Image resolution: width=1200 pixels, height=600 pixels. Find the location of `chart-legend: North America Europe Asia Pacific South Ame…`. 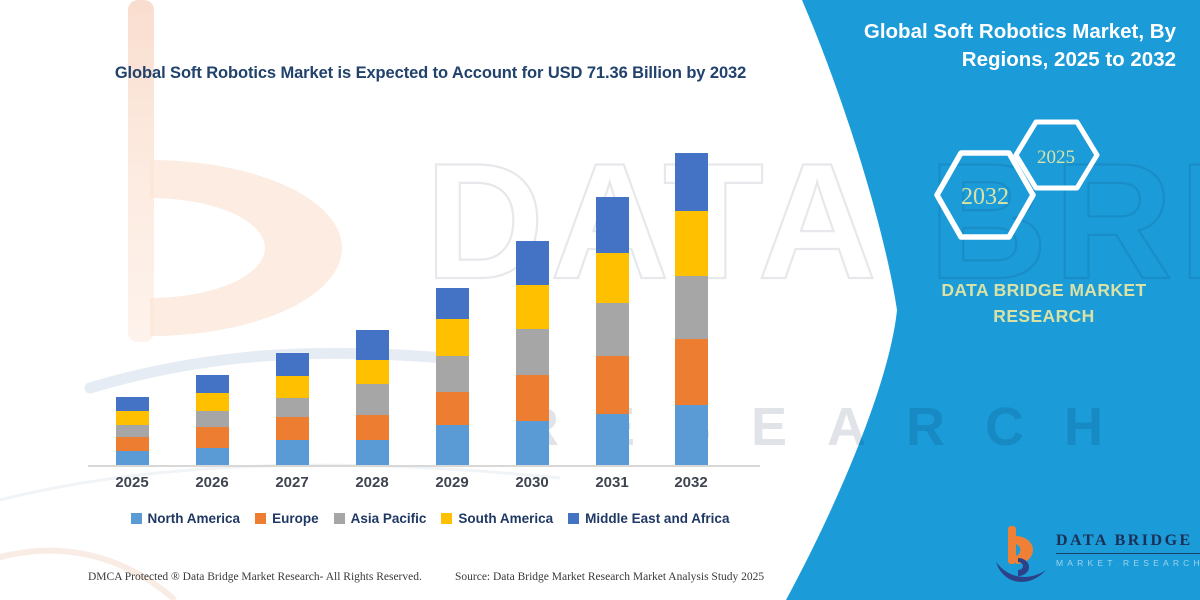

chart-legend: North America Europe Asia Pacific South Ame… is located at coordinates (430, 518).